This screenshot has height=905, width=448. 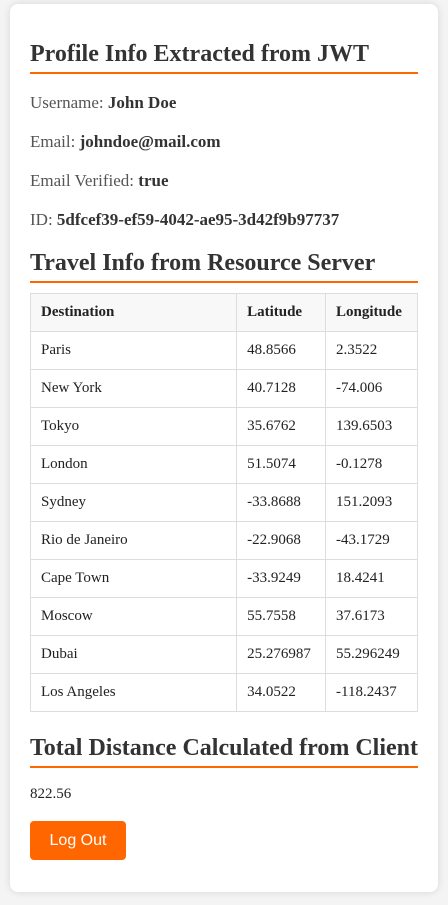 What do you see at coordinates (224, 181) in the screenshot?
I see `email-verified-line: Email Verified: true` at bounding box center [224, 181].